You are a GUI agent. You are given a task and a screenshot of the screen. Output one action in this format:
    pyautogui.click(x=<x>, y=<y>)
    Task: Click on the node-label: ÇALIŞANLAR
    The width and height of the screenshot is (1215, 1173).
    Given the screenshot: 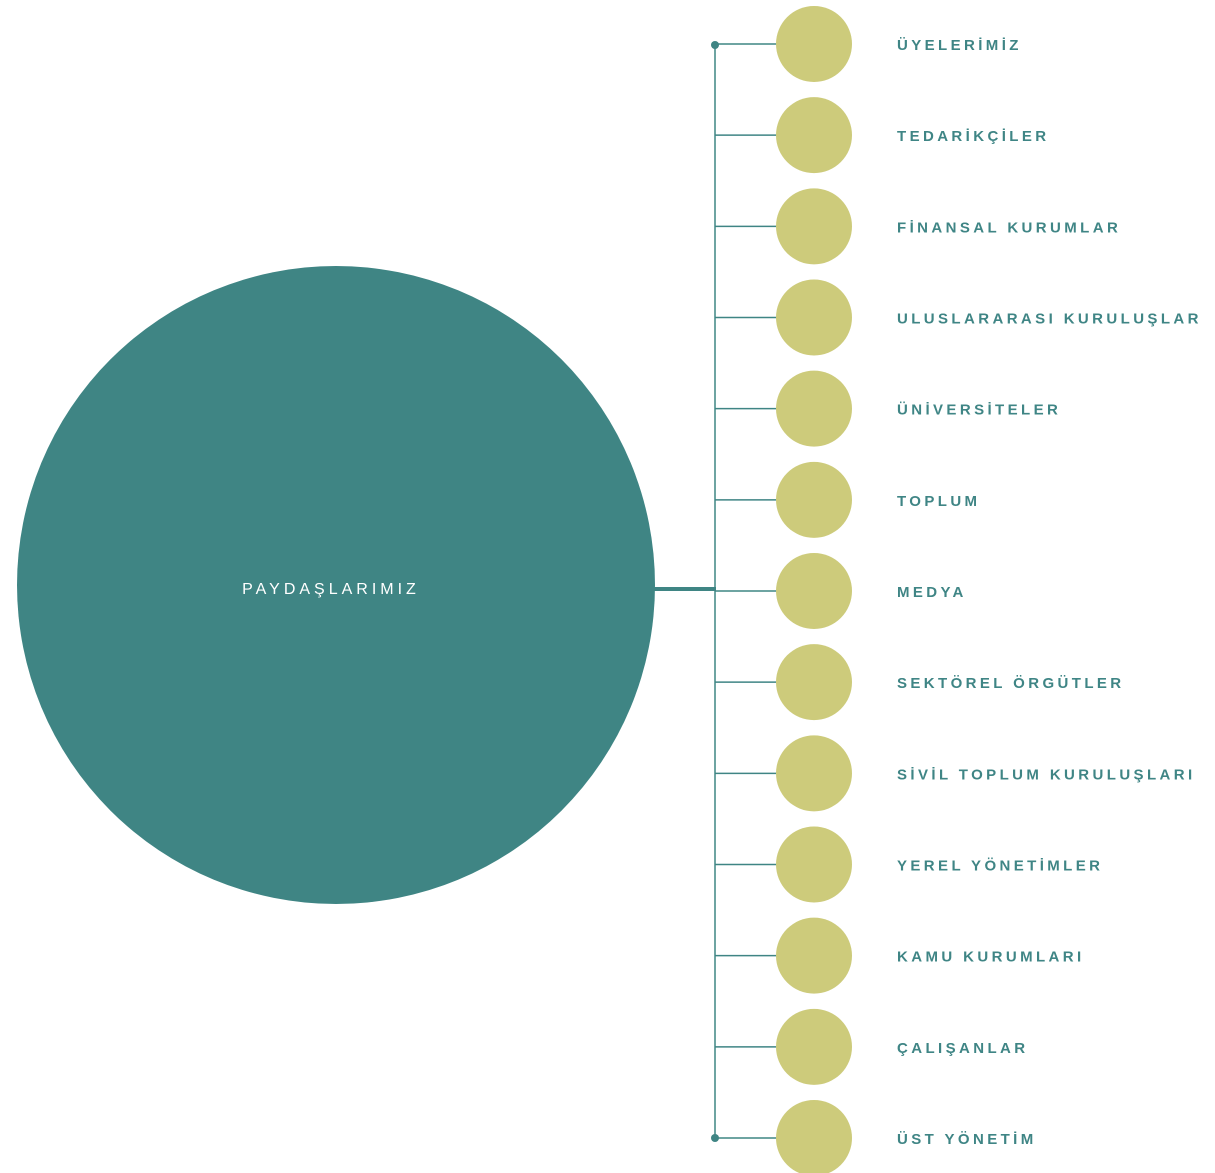 What is the action you would take?
    pyautogui.click(x=963, y=1048)
    